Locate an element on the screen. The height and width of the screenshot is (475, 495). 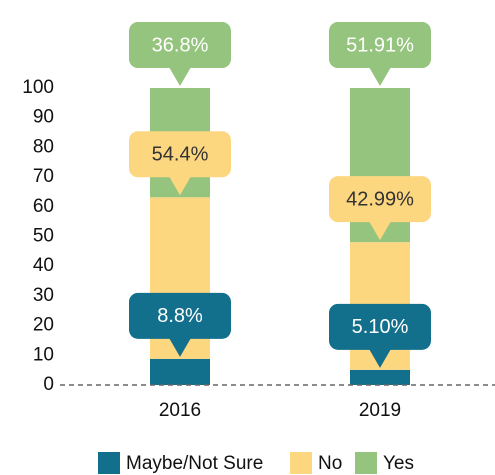
y-tick-label: 90 is located at coordinates (43, 117).